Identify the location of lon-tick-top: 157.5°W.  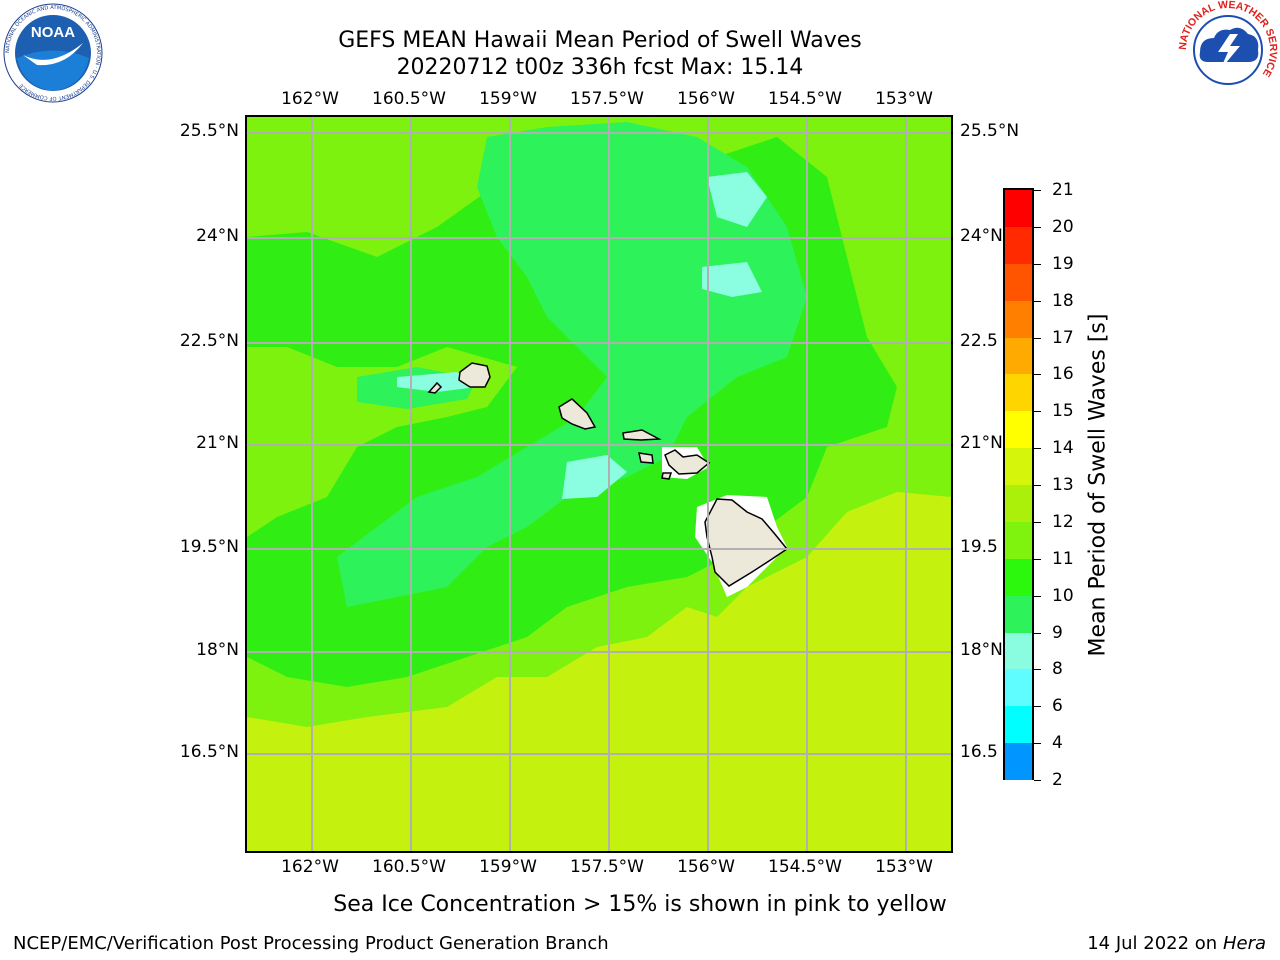
(607, 99).